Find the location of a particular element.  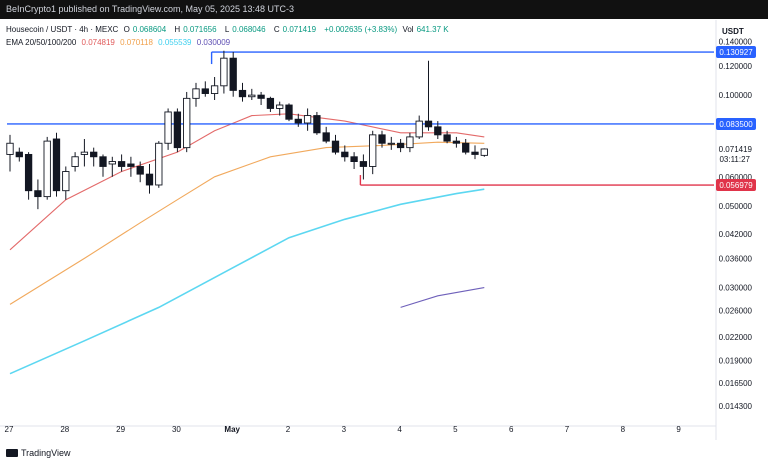

ema20-value: 0.074819 is located at coordinates (98, 42).